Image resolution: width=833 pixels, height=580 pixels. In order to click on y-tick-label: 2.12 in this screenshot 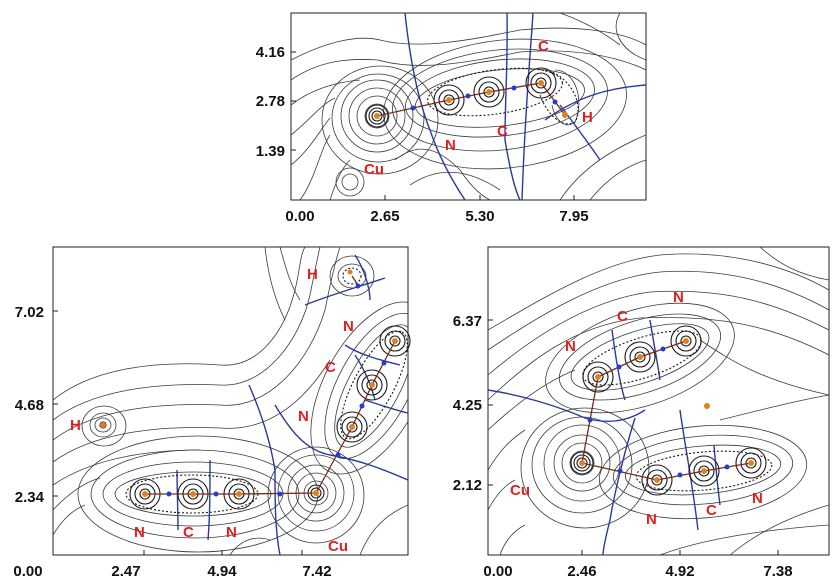, I will do `click(467, 485)`.